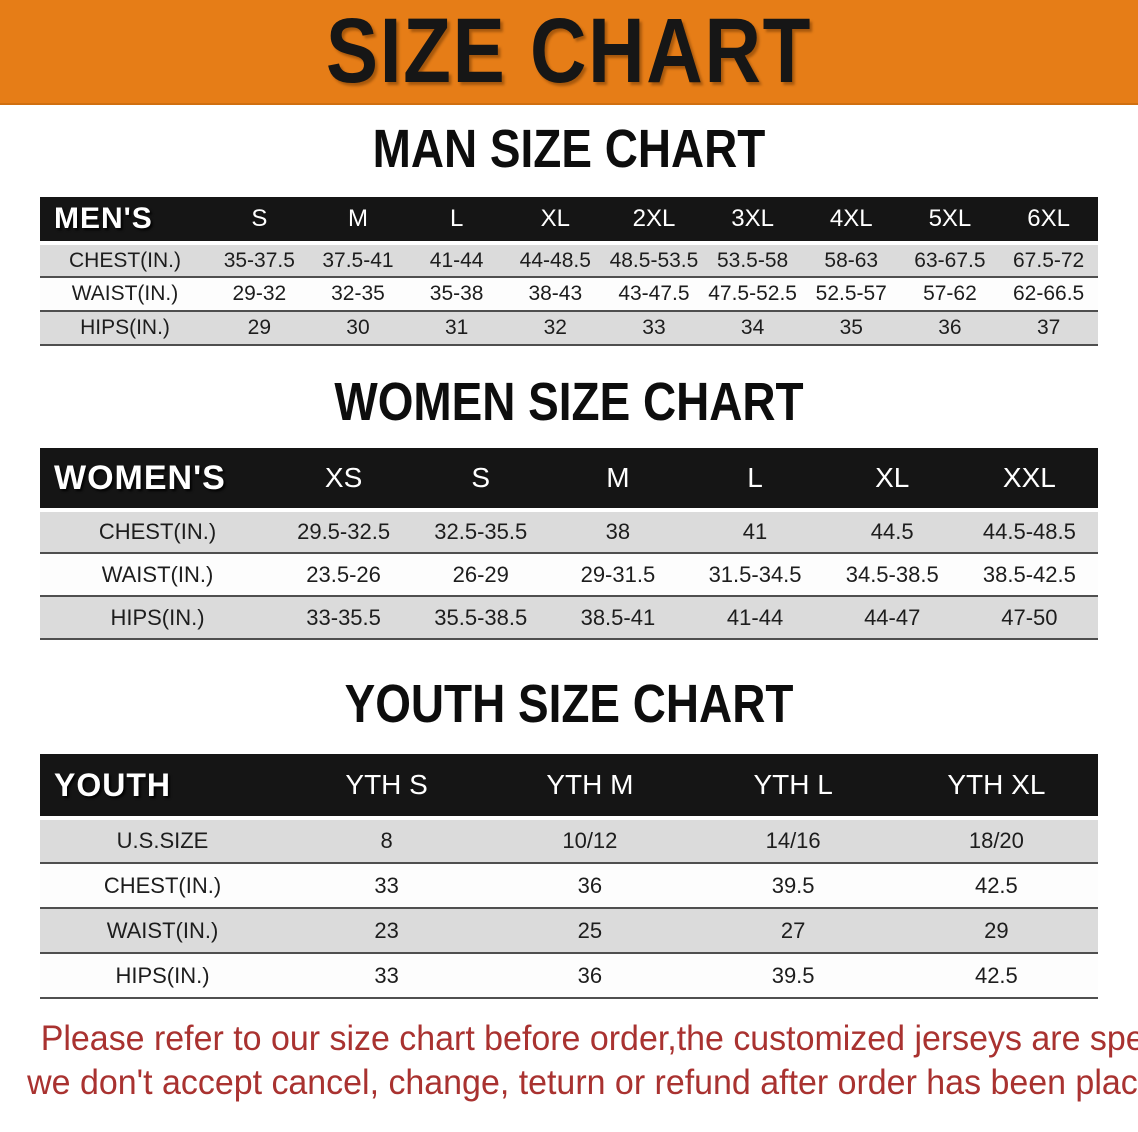  I want to click on table-row: CHEST(IN.) 33 36 39.5 42.5, so click(569, 886).